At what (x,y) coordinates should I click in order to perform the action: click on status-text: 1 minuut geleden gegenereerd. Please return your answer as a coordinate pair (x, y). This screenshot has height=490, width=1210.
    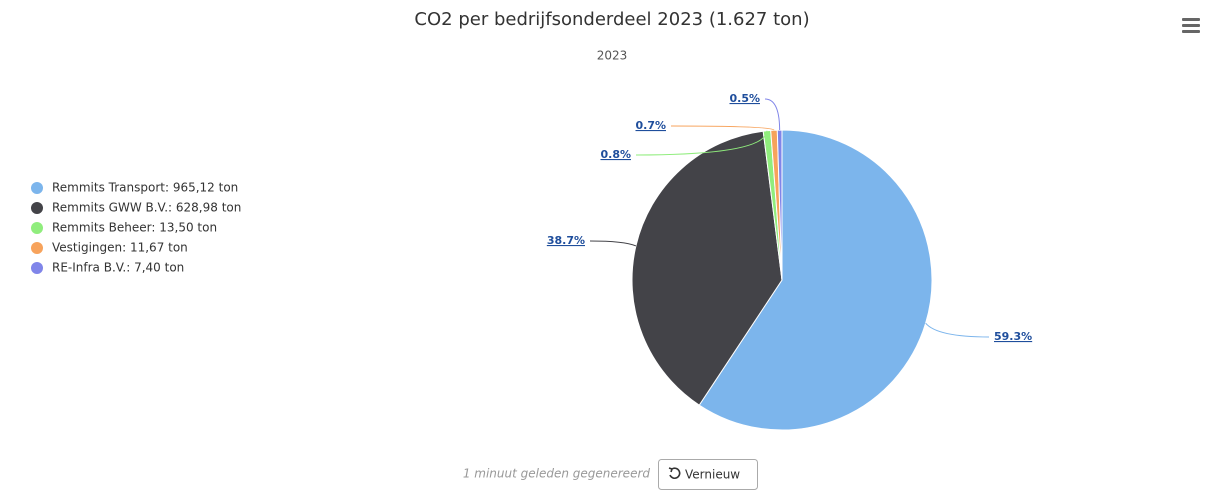
    Looking at the image, I should click on (557, 474).